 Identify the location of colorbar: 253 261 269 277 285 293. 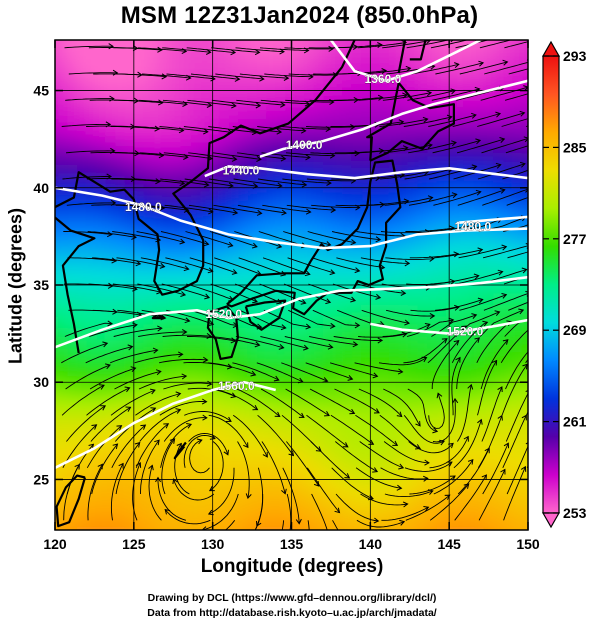
(564, 284).